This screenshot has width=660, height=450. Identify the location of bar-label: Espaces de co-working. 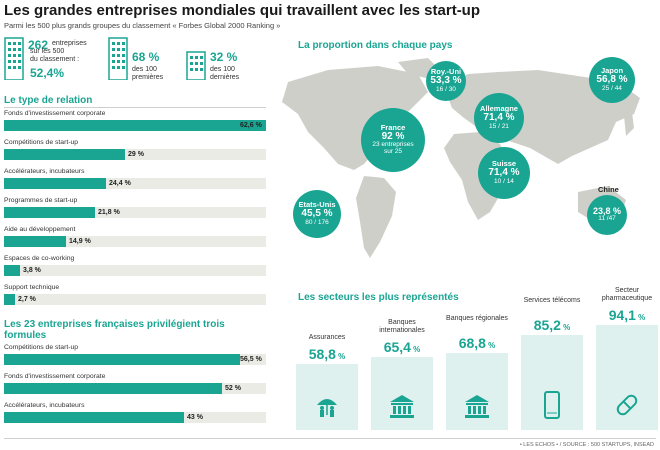
(39, 258).